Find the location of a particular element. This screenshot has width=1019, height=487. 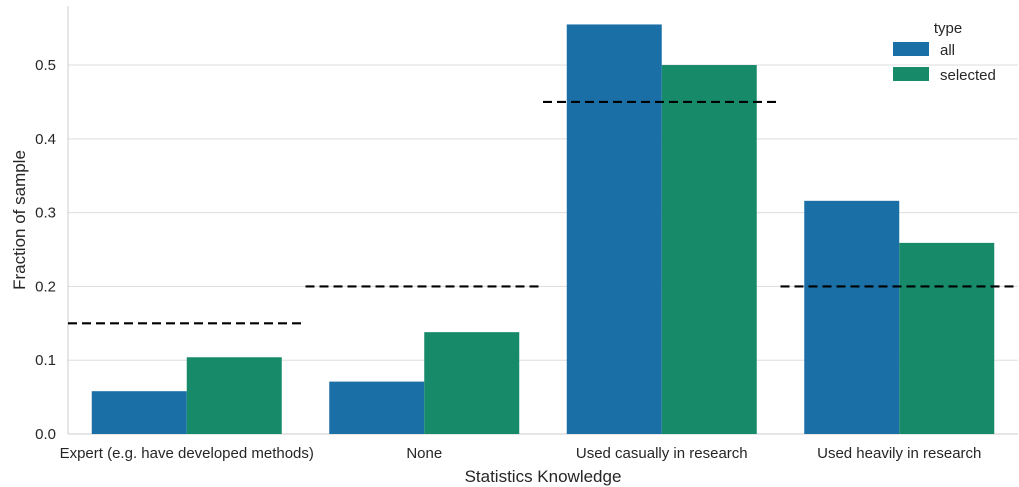

y-tick-label: 0.1 is located at coordinates (45, 360).